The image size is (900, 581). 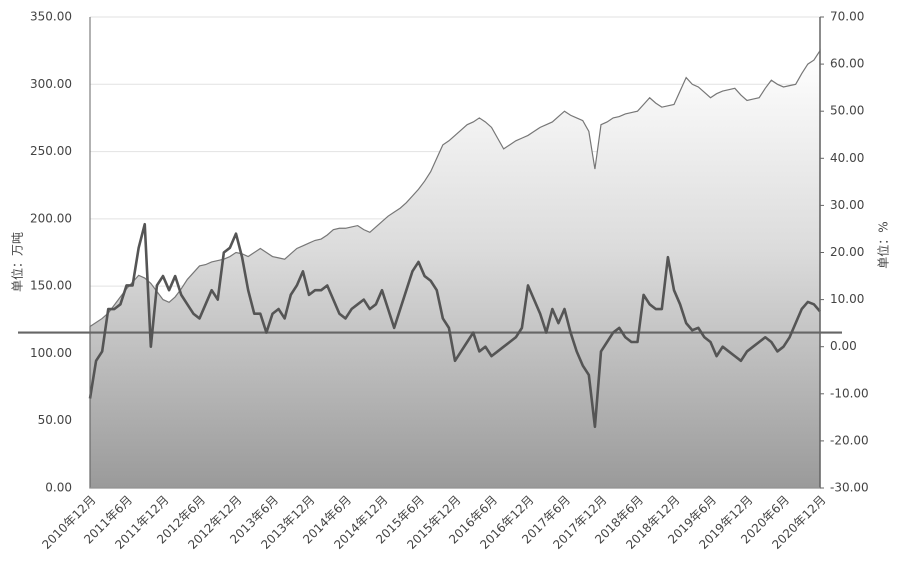 I want to click on y2-tick-label: 10.00, so click(x=847, y=299).